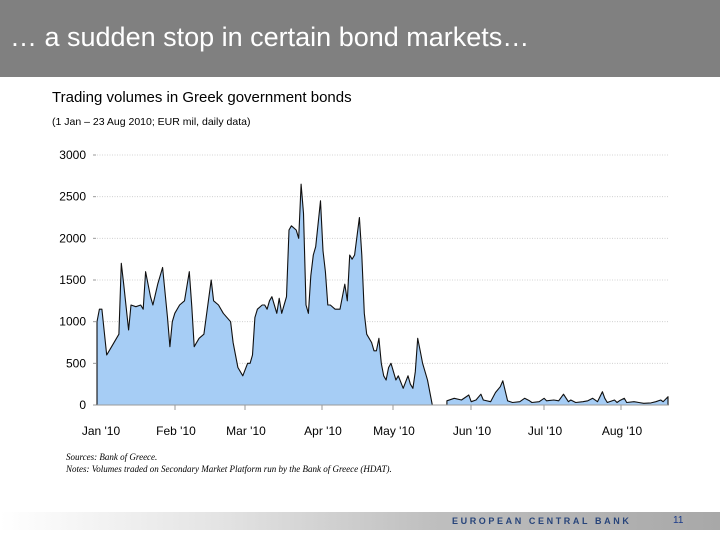  What do you see at coordinates (394, 431) in the screenshot?
I see `x-tick-label: May '10` at bounding box center [394, 431].